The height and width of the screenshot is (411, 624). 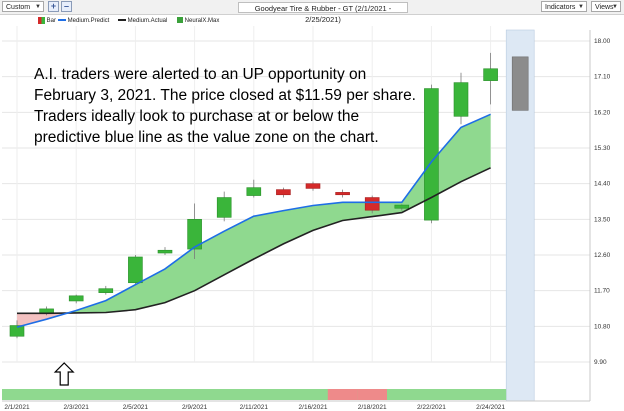 I want to click on add-button: +, so click(x=53, y=6).